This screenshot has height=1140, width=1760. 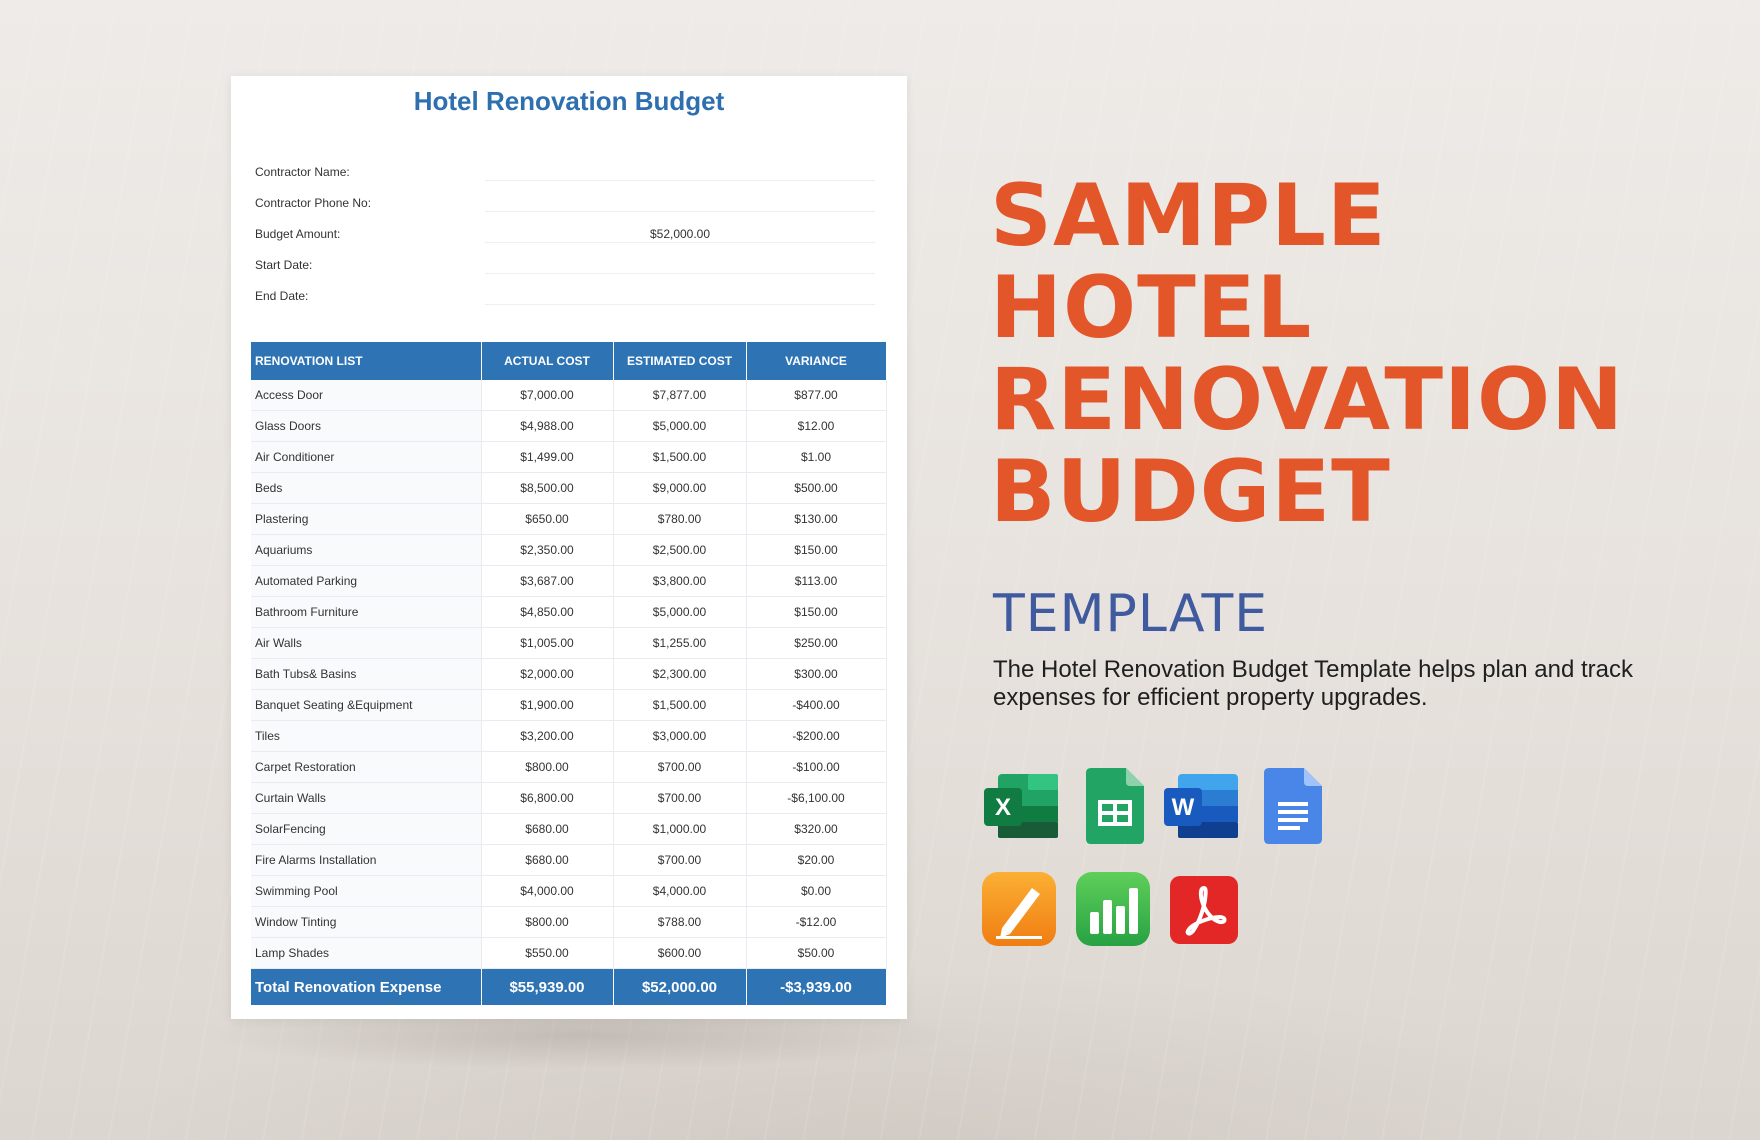 What do you see at coordinates (547, 860) in the screenshot?
I see `cell-actual: $680.00` at bounding box center [547, 860].